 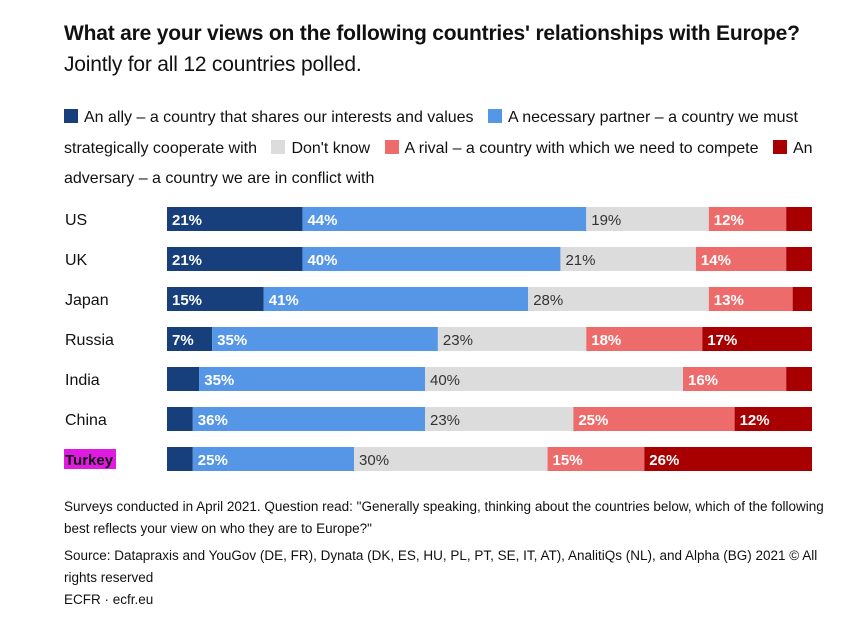 What do you see at coordinates (593, 420) in the screenshot?
I see `data-label-china-series-3: 25%` at bounding box center [593, 420].